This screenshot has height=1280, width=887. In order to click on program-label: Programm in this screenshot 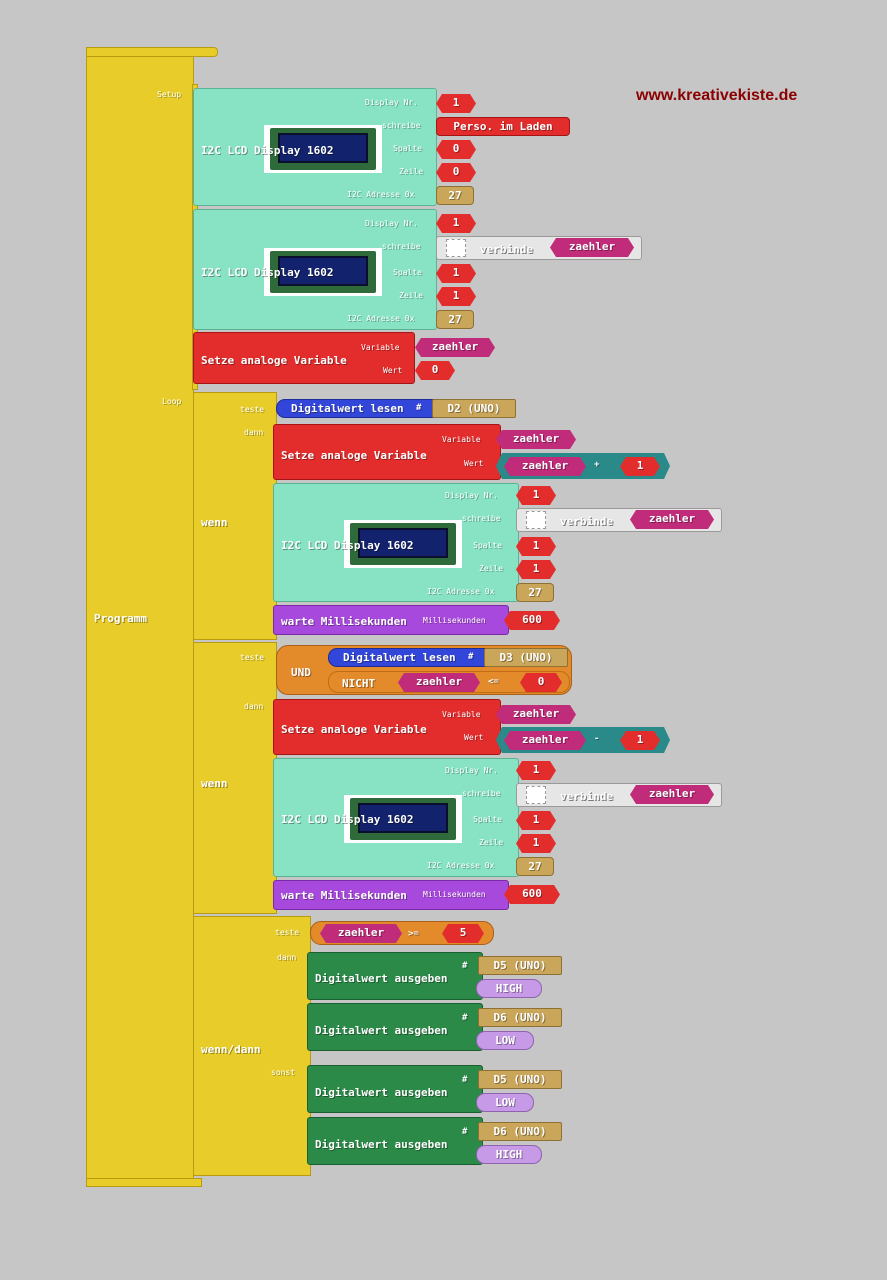, I will do `click(120, 618)`.